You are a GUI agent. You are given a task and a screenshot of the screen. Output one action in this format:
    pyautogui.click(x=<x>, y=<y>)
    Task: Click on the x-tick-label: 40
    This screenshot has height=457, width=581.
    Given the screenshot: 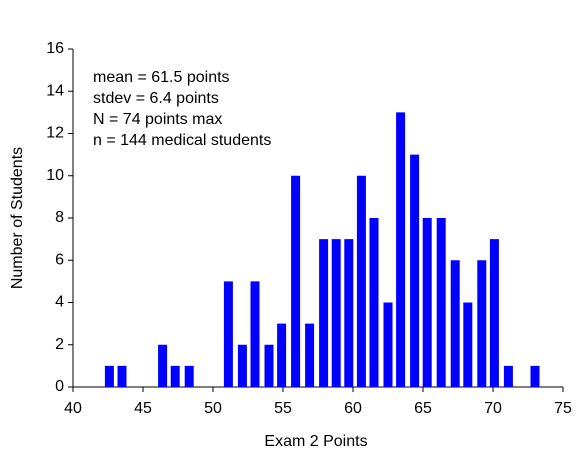 What is the action you would take?
    pyautogui.click(x=73, y=408)
    